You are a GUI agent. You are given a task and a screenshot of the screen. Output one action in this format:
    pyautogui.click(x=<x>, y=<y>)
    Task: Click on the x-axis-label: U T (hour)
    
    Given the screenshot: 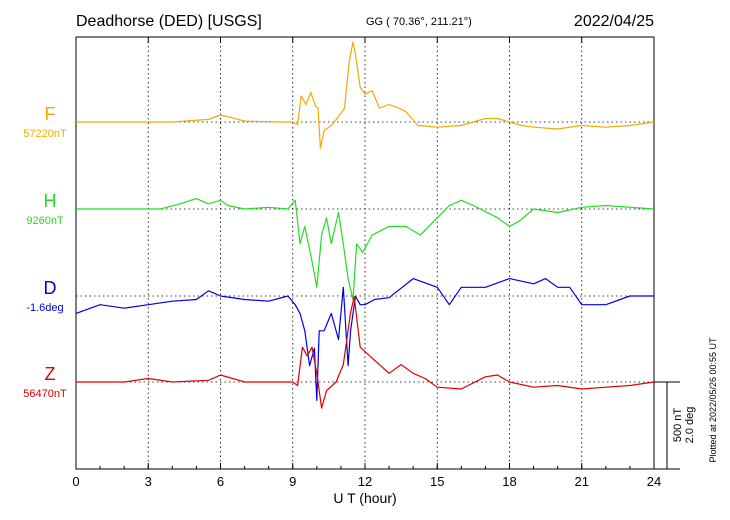 What is the action you would take?
    pyautogui.click(x=364, y=498)
    